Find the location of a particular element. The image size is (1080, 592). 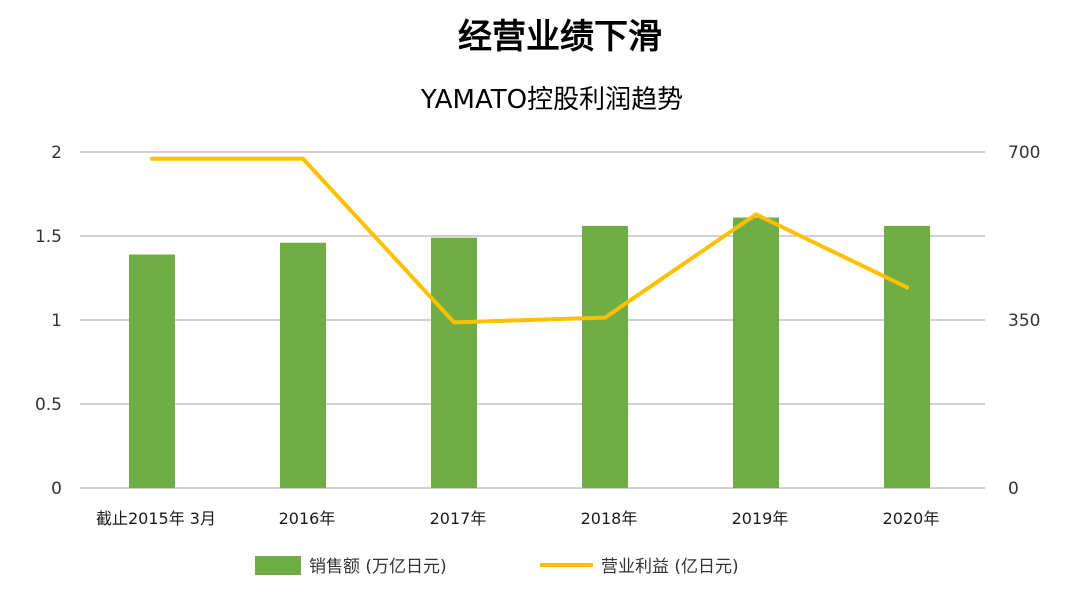

y-left-tick-label: 2 is located at coordinates (56, 153).